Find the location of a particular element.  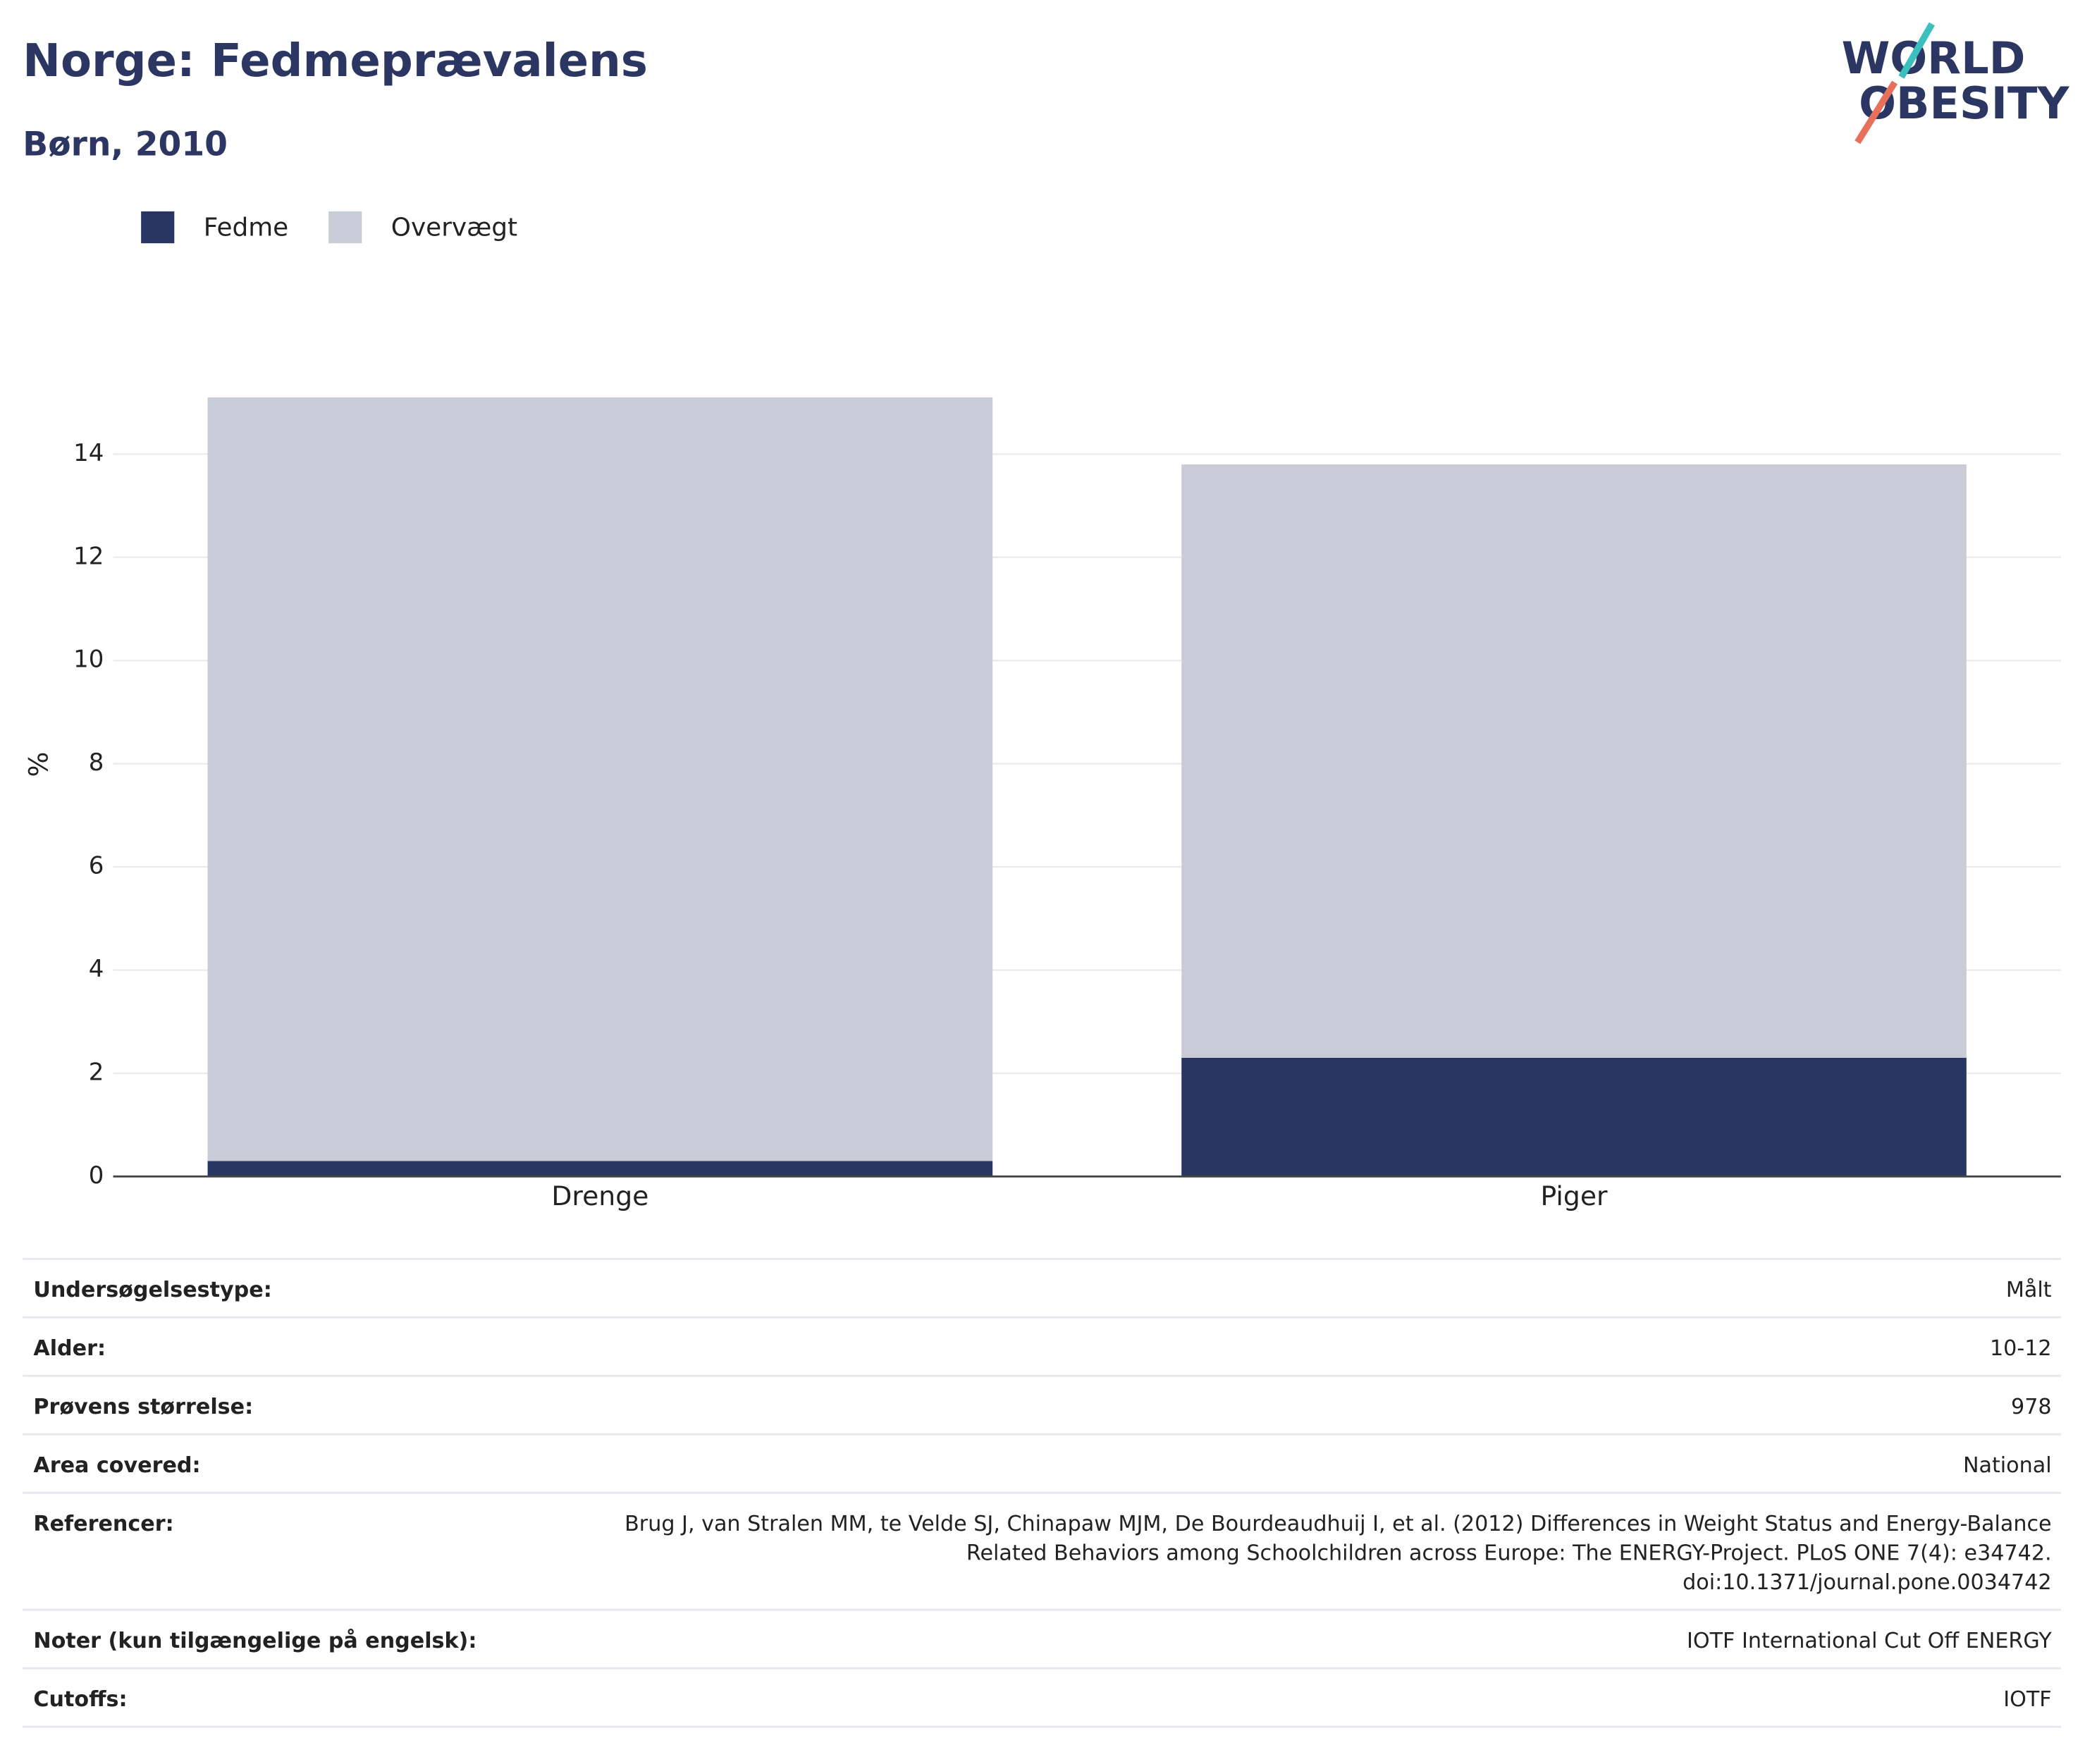

y-tick-label: 2 is located at coordinates (96, 1072).